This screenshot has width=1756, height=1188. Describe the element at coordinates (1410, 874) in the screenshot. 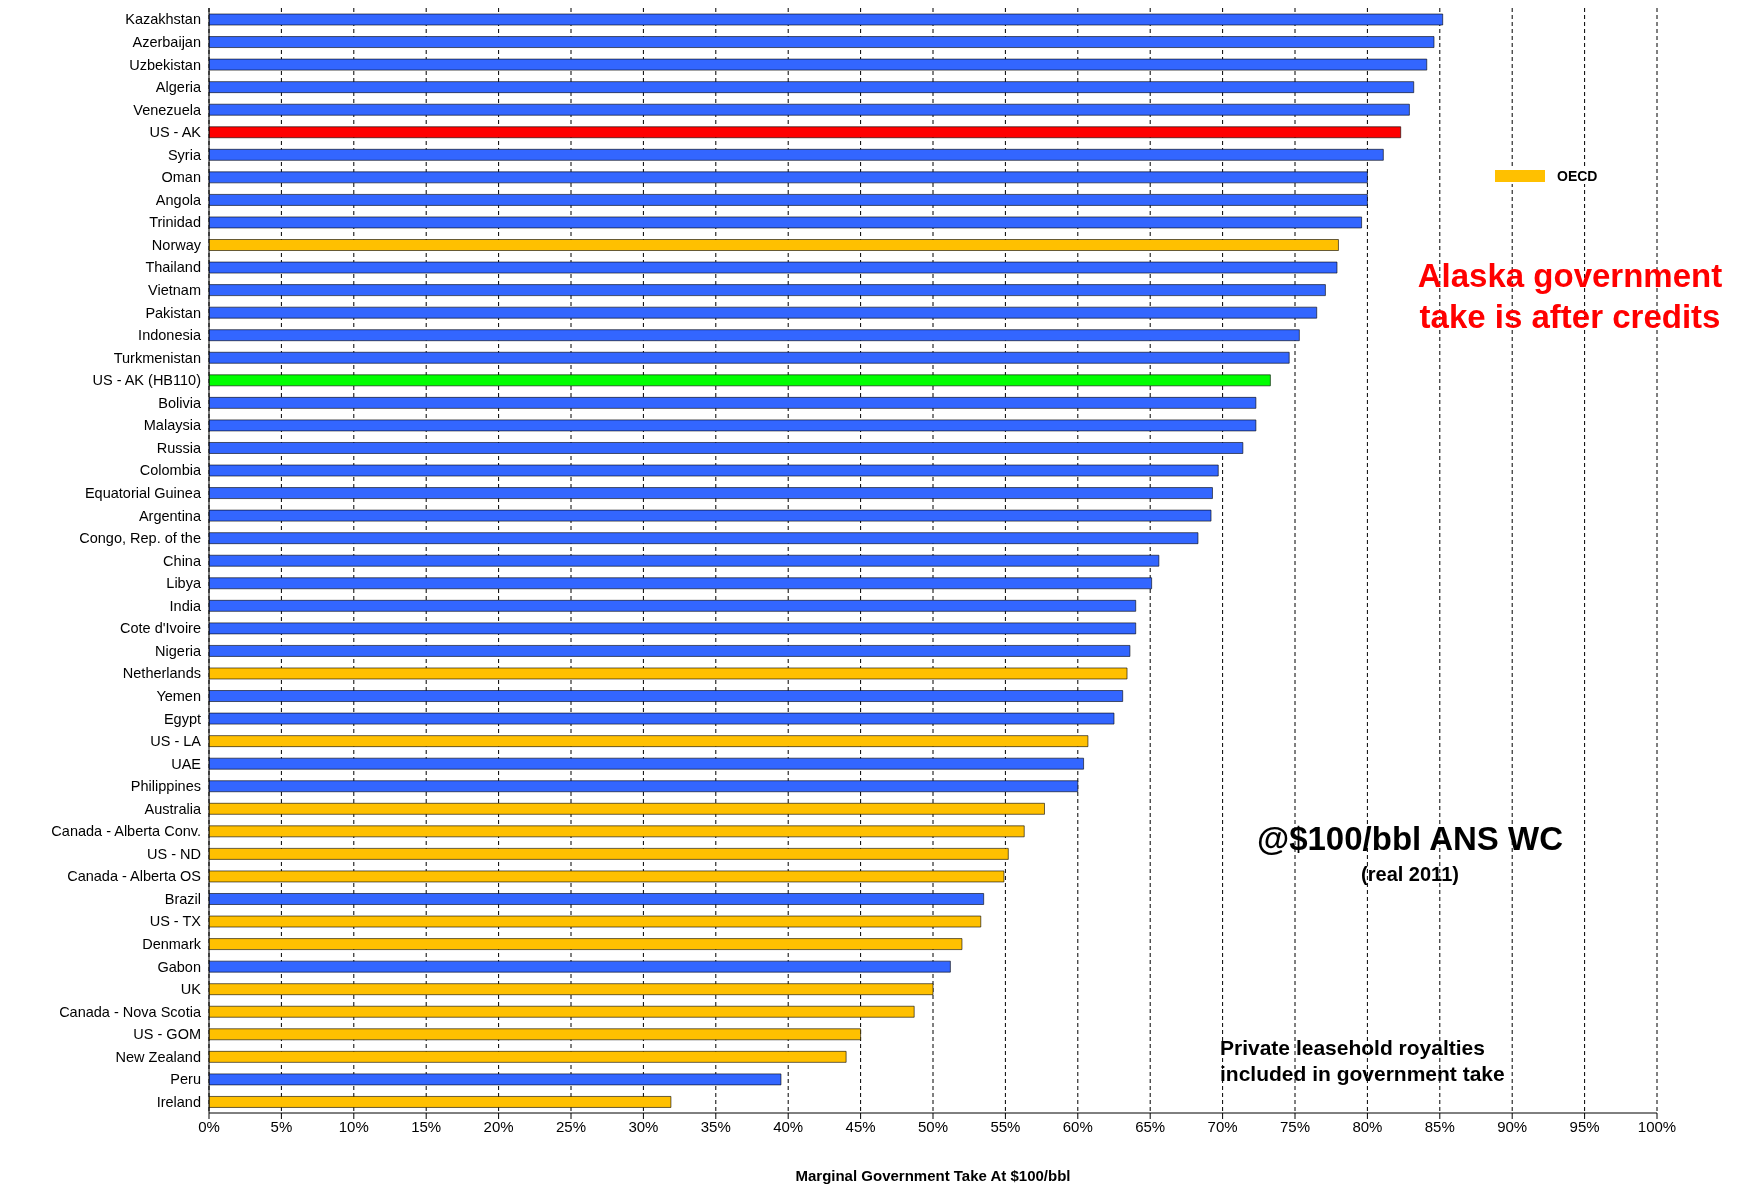

I see `annotation: (real 2011)` at that location.